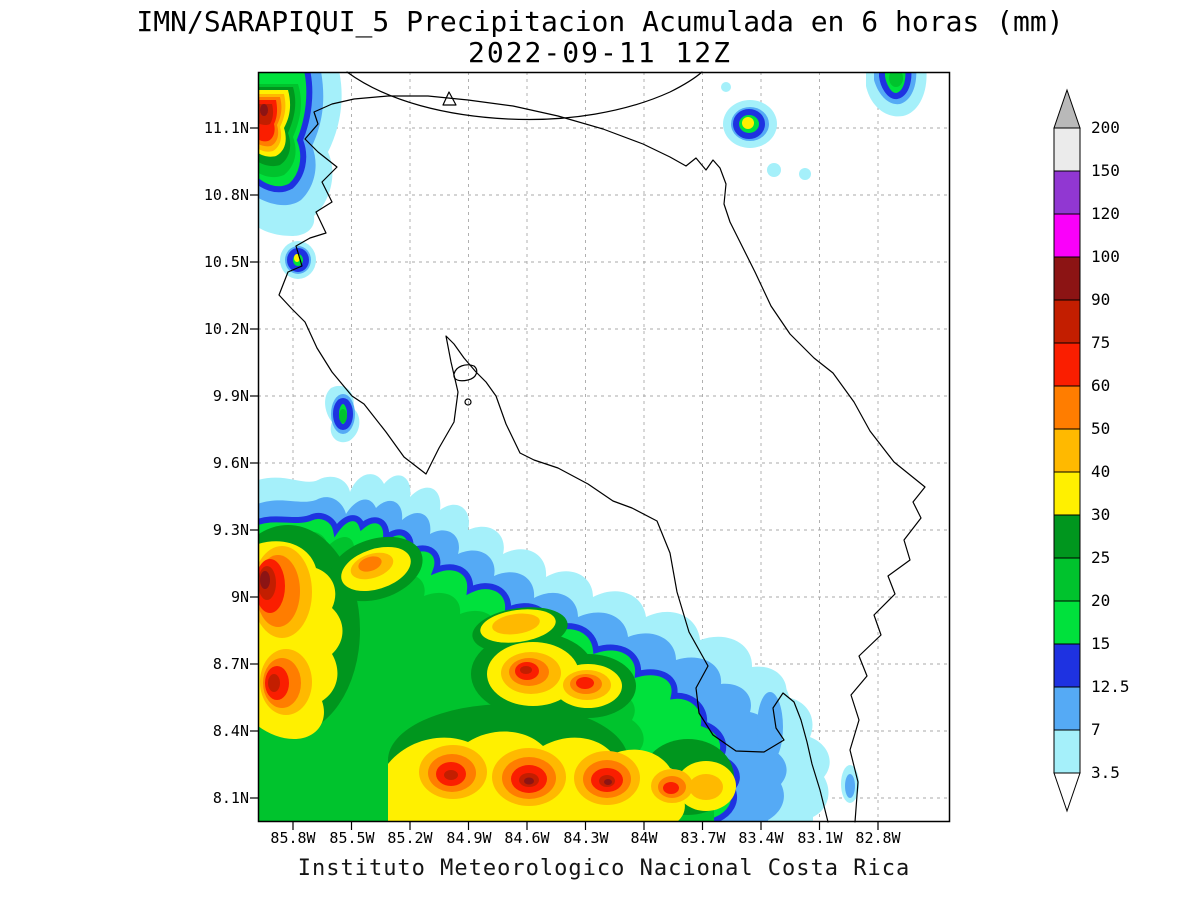  I want to click on x-tick-label: 83.1W, so click(820, 838).